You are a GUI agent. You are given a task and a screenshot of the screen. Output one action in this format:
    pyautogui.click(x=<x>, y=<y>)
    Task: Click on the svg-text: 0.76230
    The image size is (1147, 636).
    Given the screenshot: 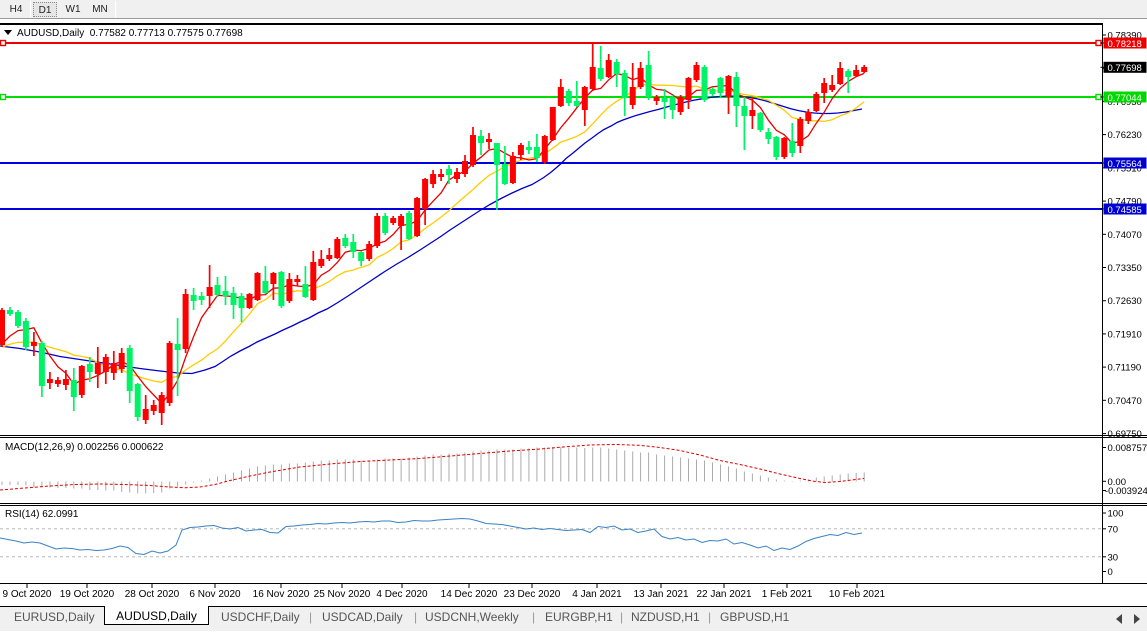 What is the action you would take?
    pyautogui.click(x=1125, y=135)
    